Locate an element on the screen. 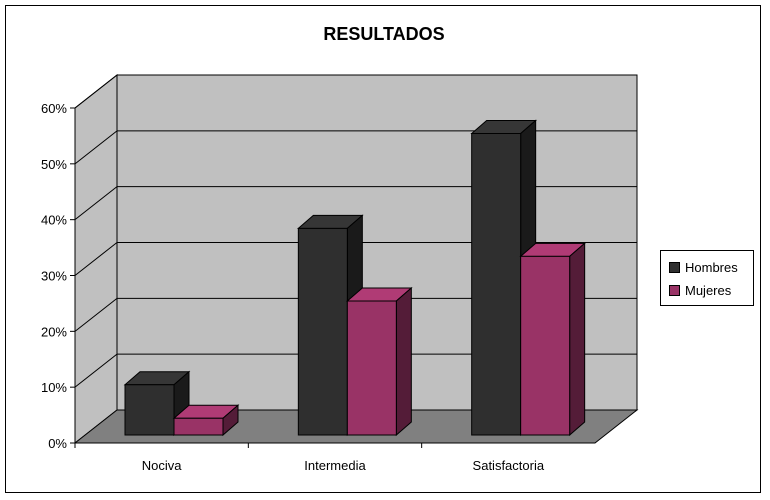 This screenshot has width=770, height=500. y-tick-label: 40% is located at coordinates (54, 220).